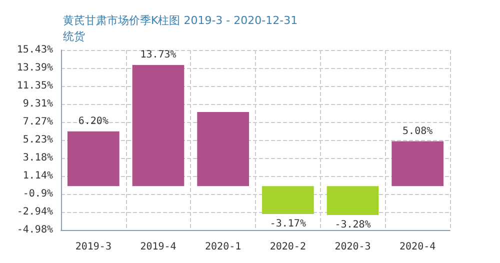 The height and width of the screenshot is (263, 500). Describe the element at coordinates (34, 68) in the screenshot. I see `y-tick-label: 13.39%` at that location.